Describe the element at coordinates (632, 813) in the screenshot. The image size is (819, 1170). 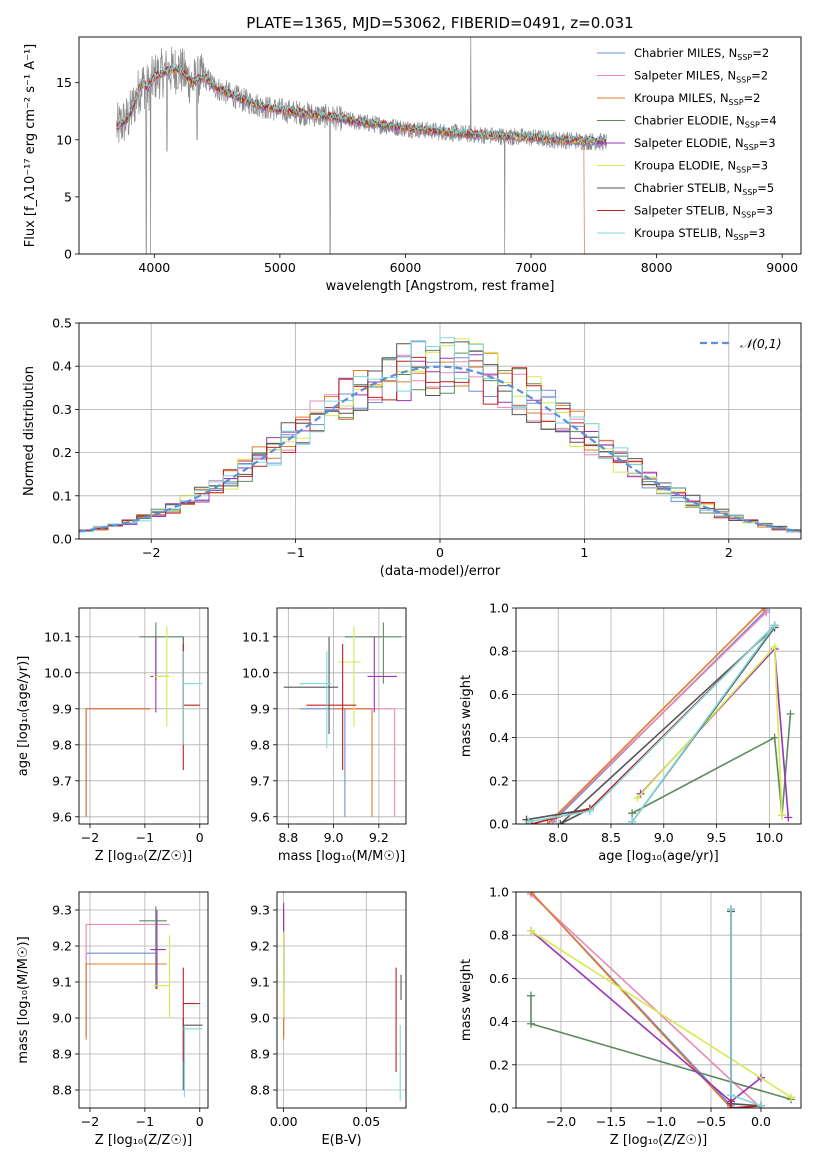
I see `weight-marker-chabrier_elodie` at that location.